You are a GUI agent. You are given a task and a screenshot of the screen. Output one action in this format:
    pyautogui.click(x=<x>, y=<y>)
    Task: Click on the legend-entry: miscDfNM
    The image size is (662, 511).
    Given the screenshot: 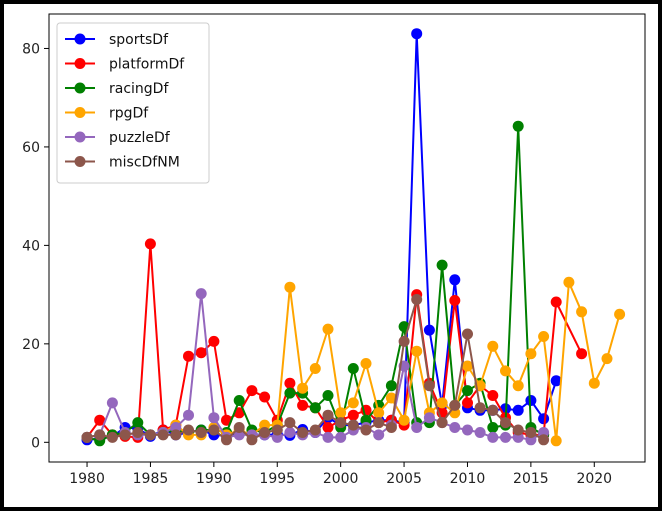 What is the action you would take?
    pyautogui.click(x=122, y=163)
    